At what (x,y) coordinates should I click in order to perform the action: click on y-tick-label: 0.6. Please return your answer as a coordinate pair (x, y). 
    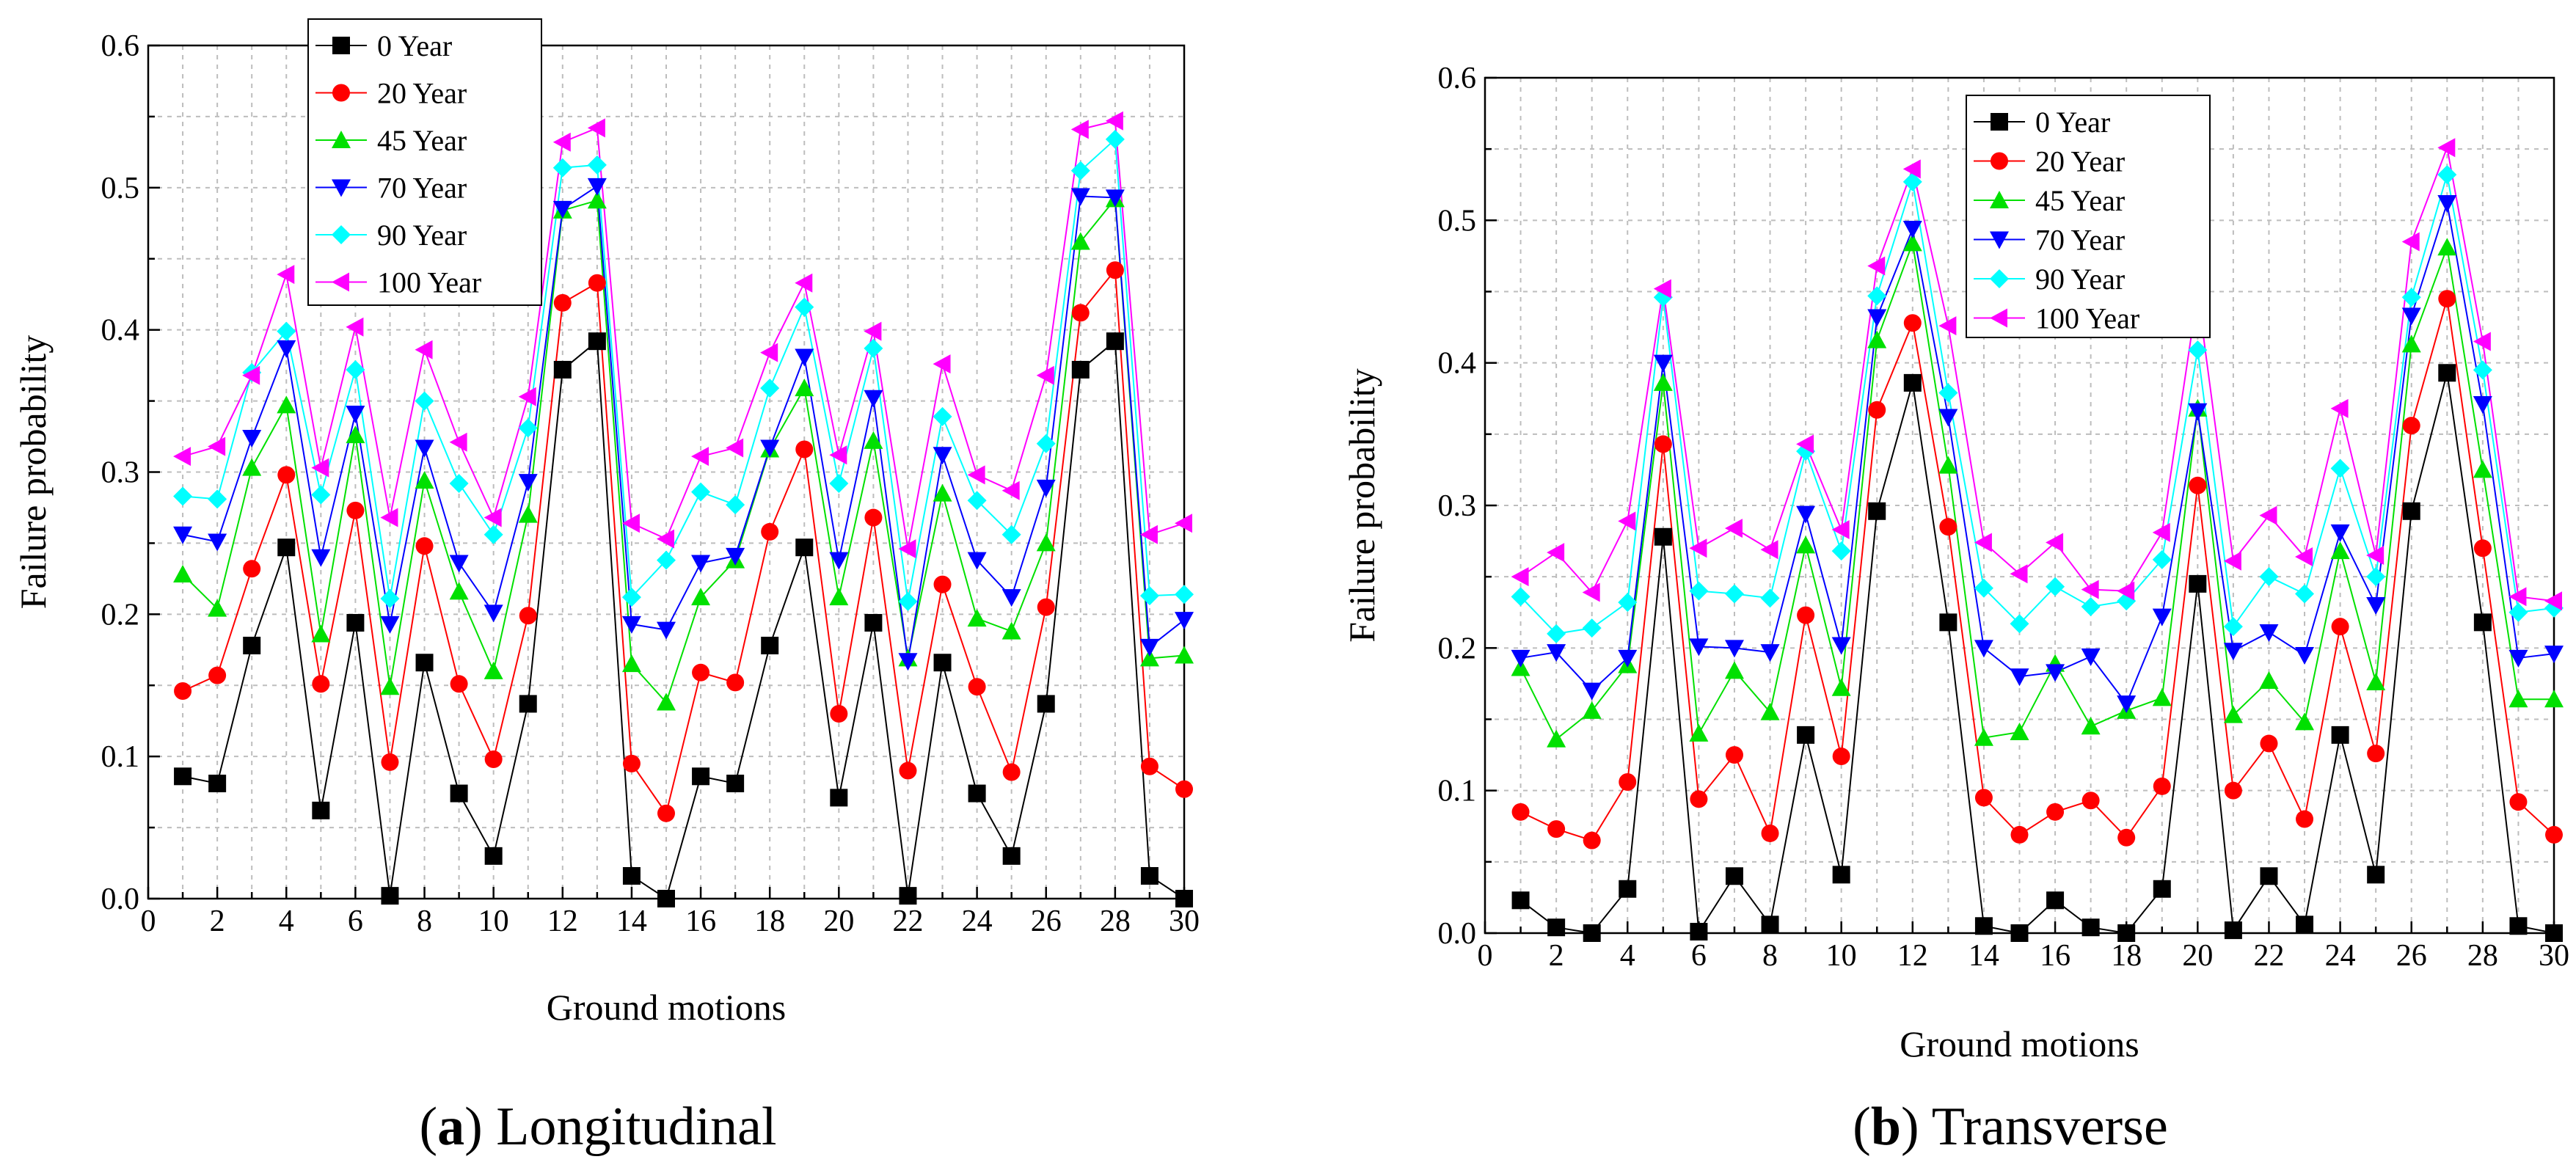
    Looking at the image, I should click on (121, 46).